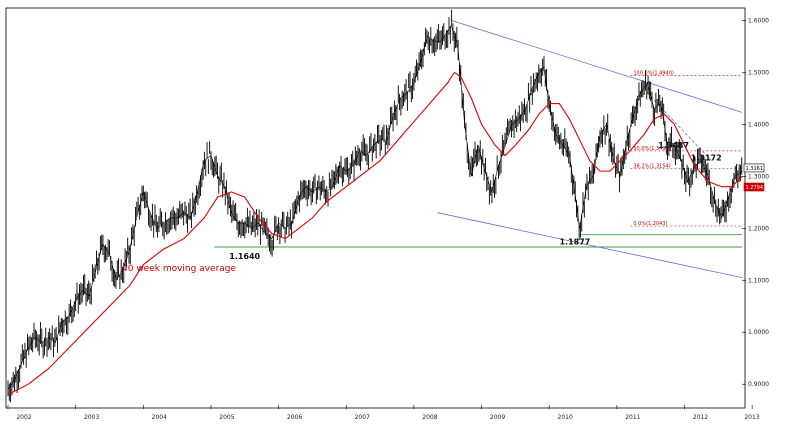 The width and height of the screenshot is (806, 440). I want to click on annotation-label: 1.3487, so click(673, 145).